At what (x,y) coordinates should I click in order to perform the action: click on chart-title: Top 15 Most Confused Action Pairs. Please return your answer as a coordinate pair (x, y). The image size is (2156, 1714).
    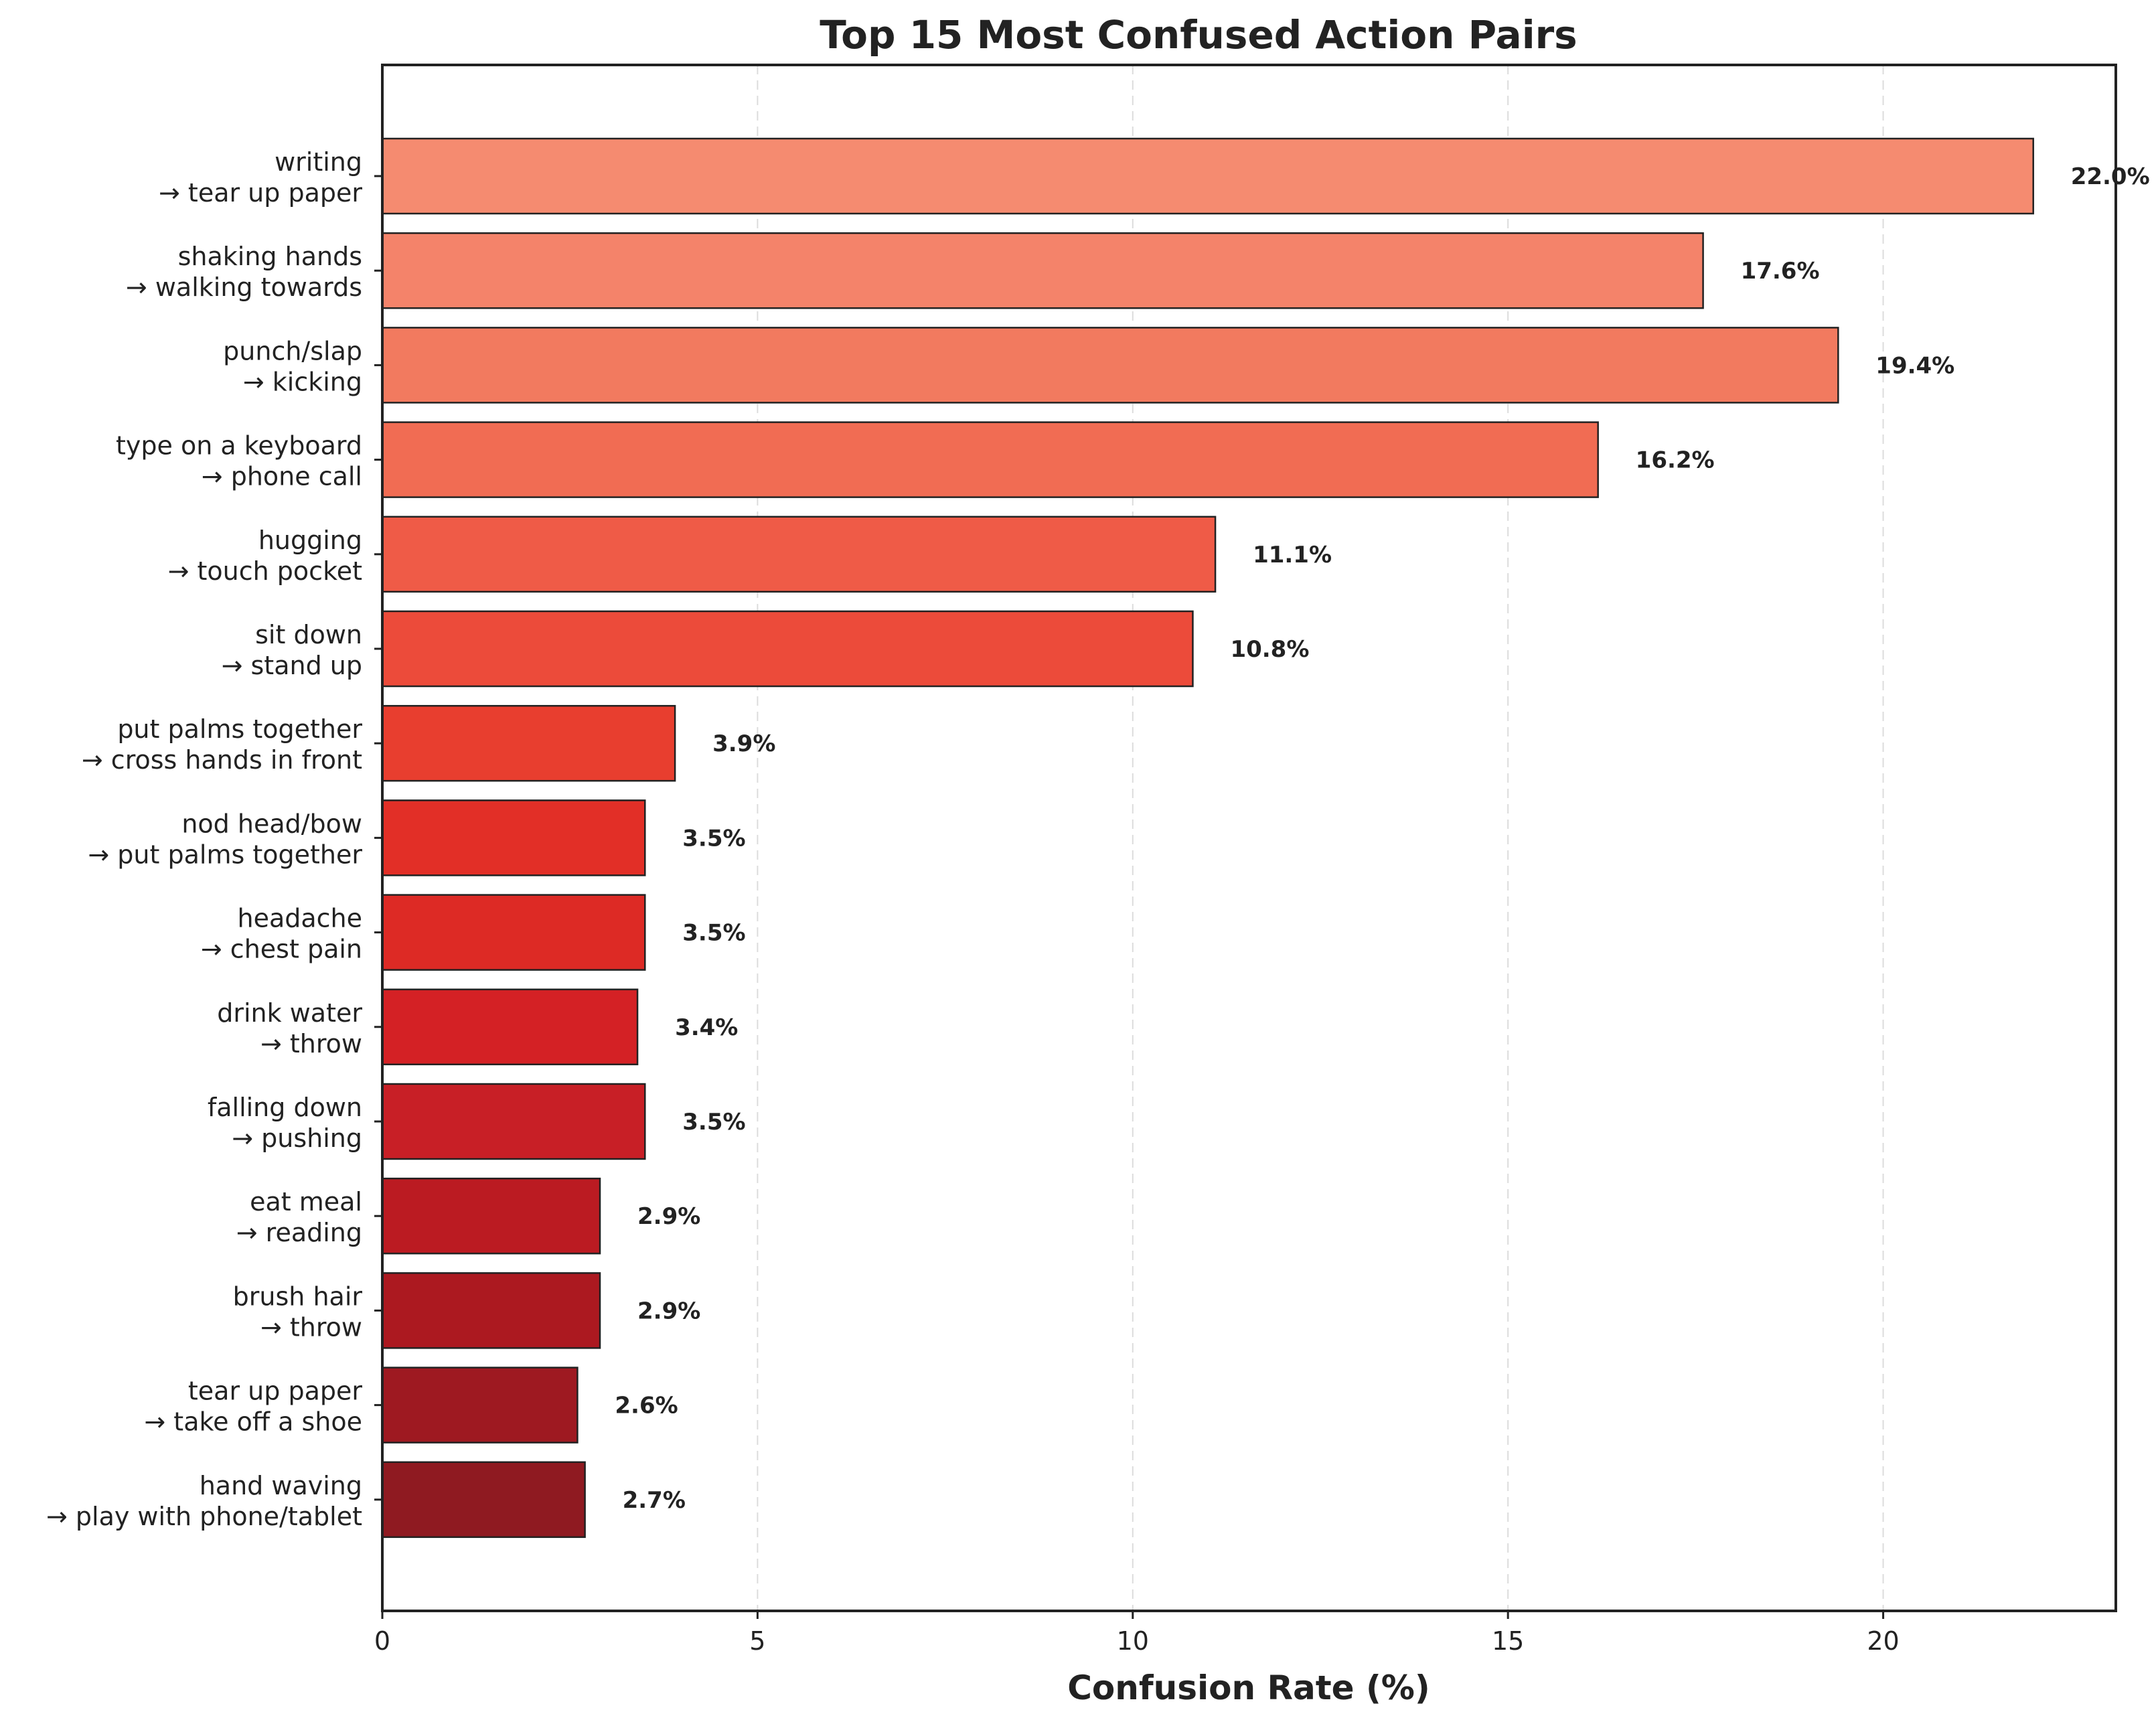
    Looking at the image, I should click on (1198, 35).